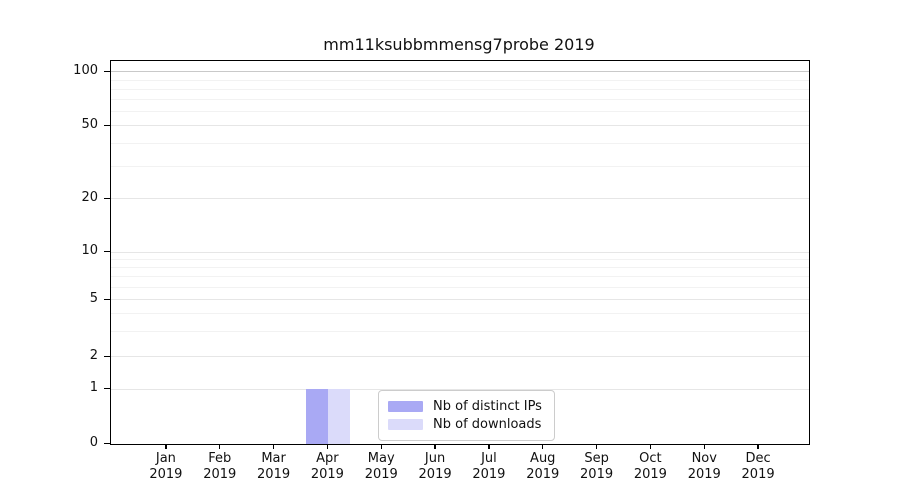 This screenshot has width=900, height=500. I want to click on x-tick-year-dec: 2019, so click(758, 474).